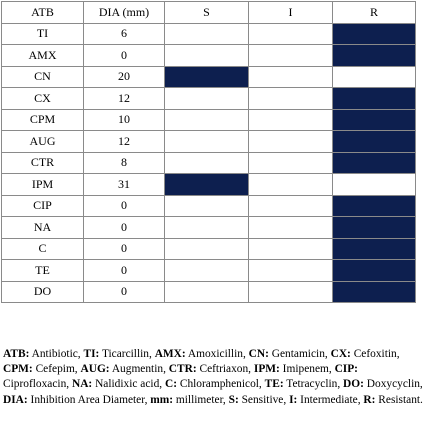 The height and width of the screenshot is (423, 425). Describe the element at coordinates (340, 354) in the screenshot. I see `legend-abbr: CX:` at that location.